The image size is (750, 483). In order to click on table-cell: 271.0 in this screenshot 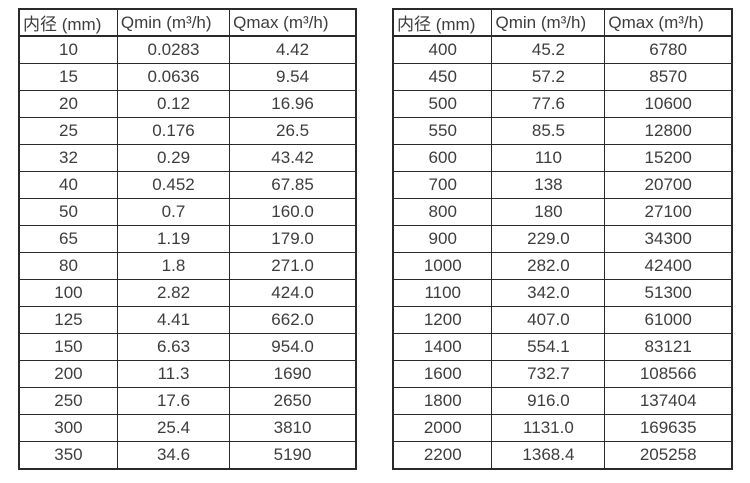, I will do `click(293, 266)`.